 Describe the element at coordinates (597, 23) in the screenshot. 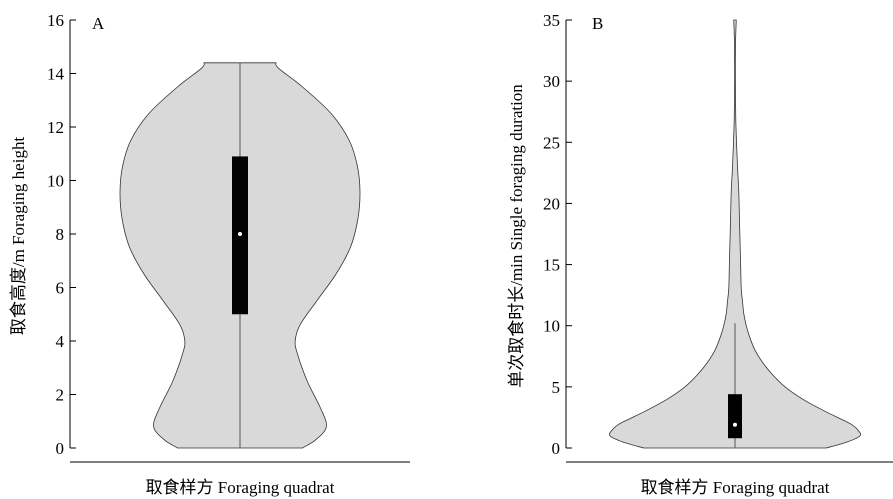

I see `panel-label-b: B` at that location.